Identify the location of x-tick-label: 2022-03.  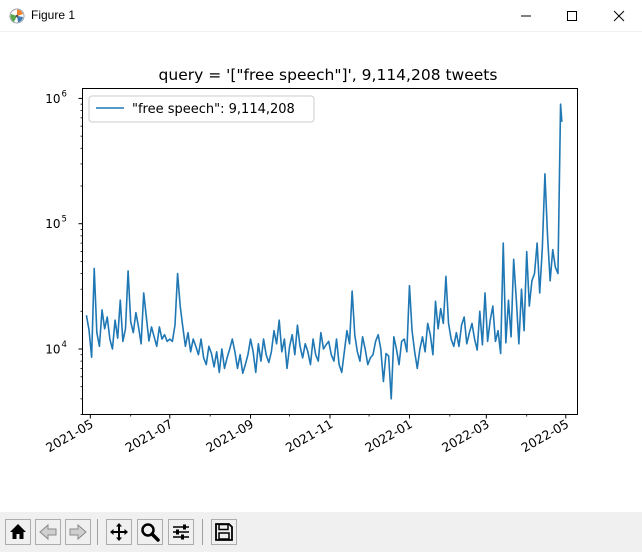
(465, 435).